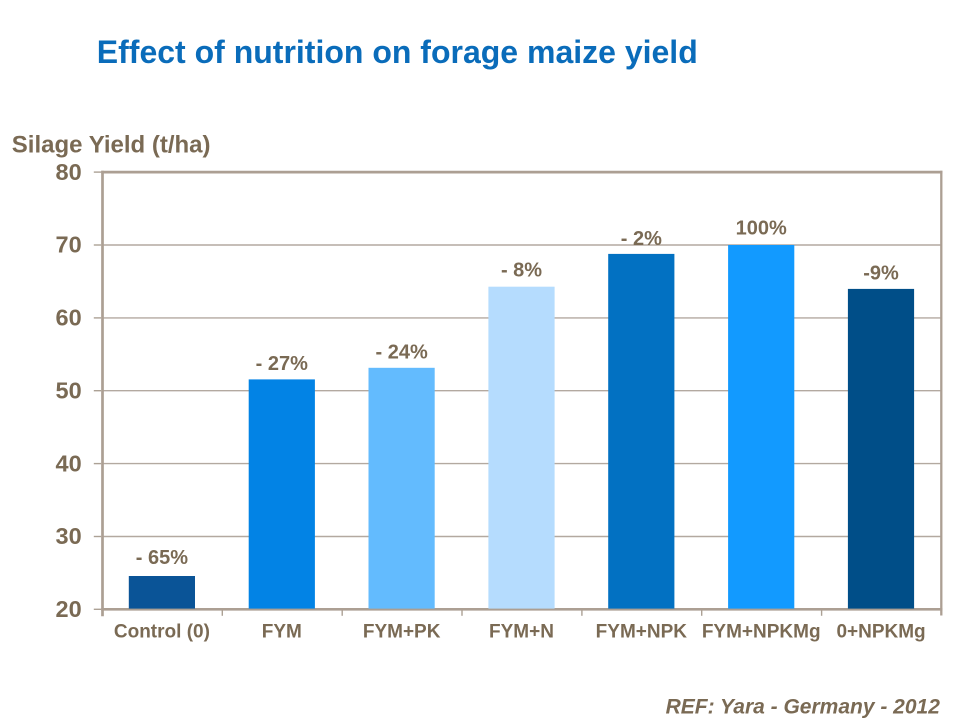  What do you see at coordinates (641, 239) in the screenshot?
I see `svg-text: - 2%` at bounding box center [641, 239].